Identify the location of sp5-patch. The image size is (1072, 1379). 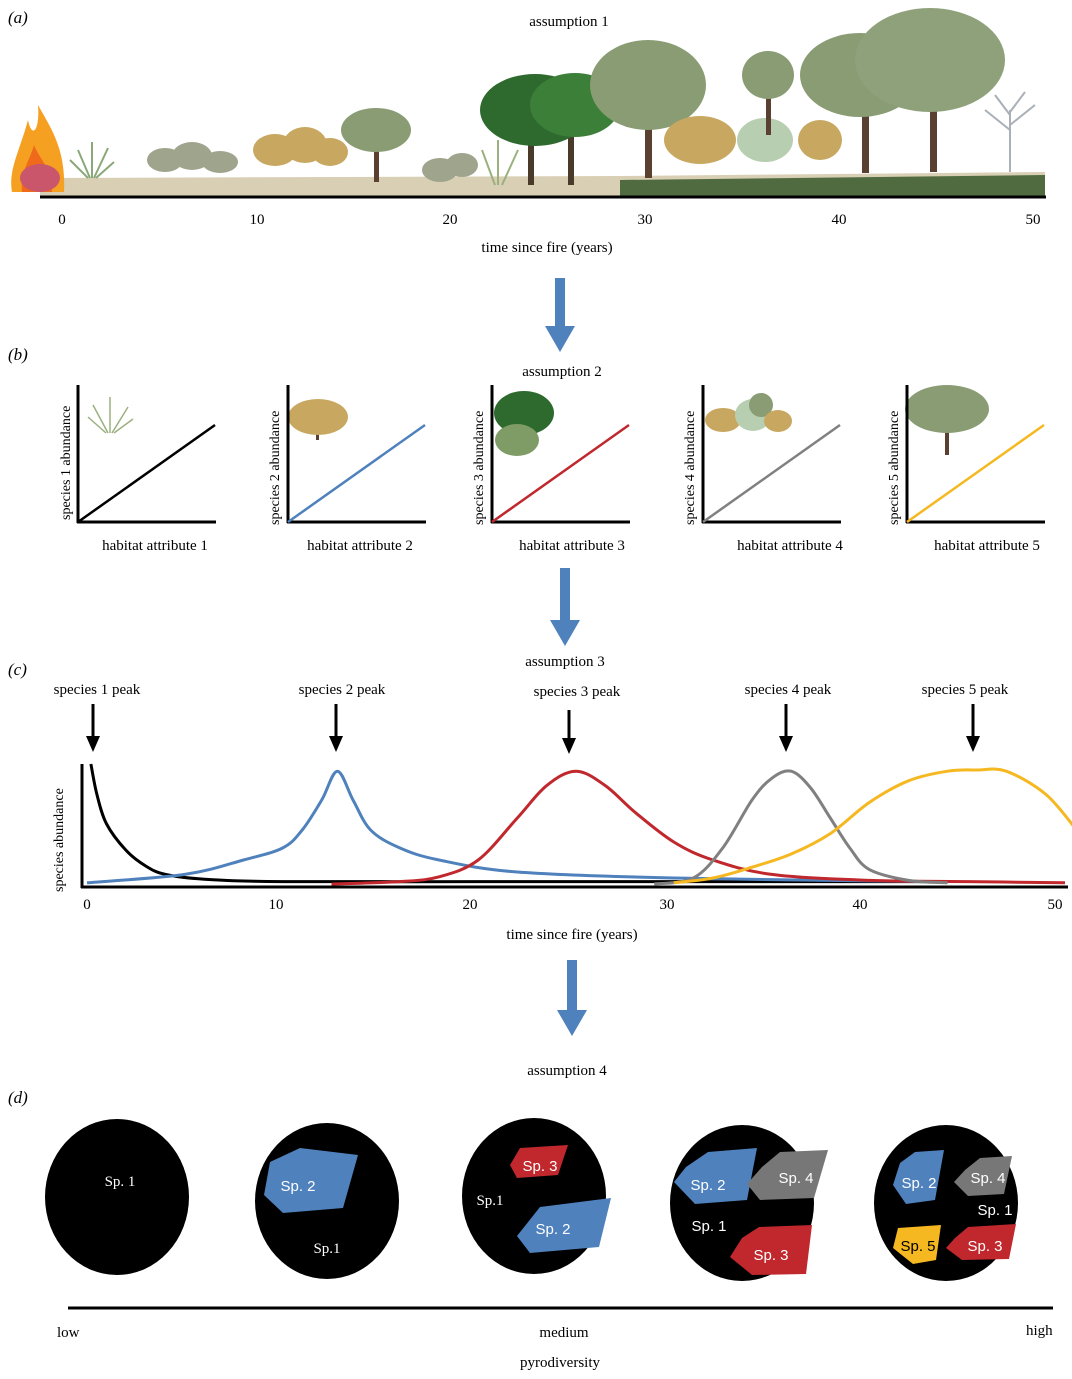
(917, 1244).